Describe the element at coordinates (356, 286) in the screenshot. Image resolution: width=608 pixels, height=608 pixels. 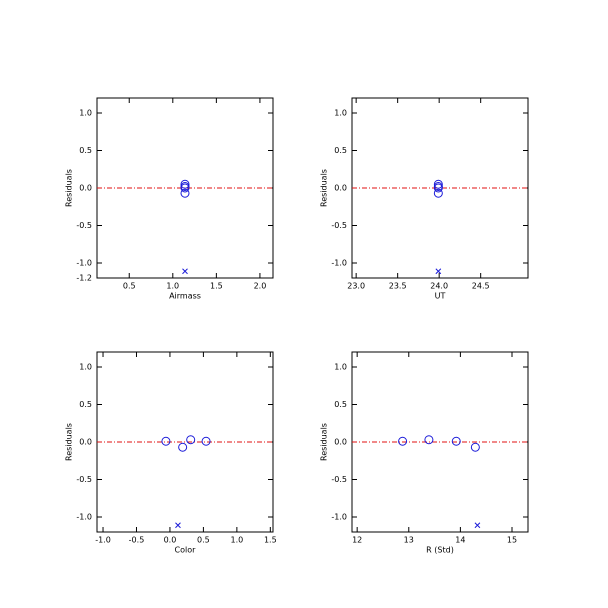
I see `x-tick-label: 23.0` at that location.